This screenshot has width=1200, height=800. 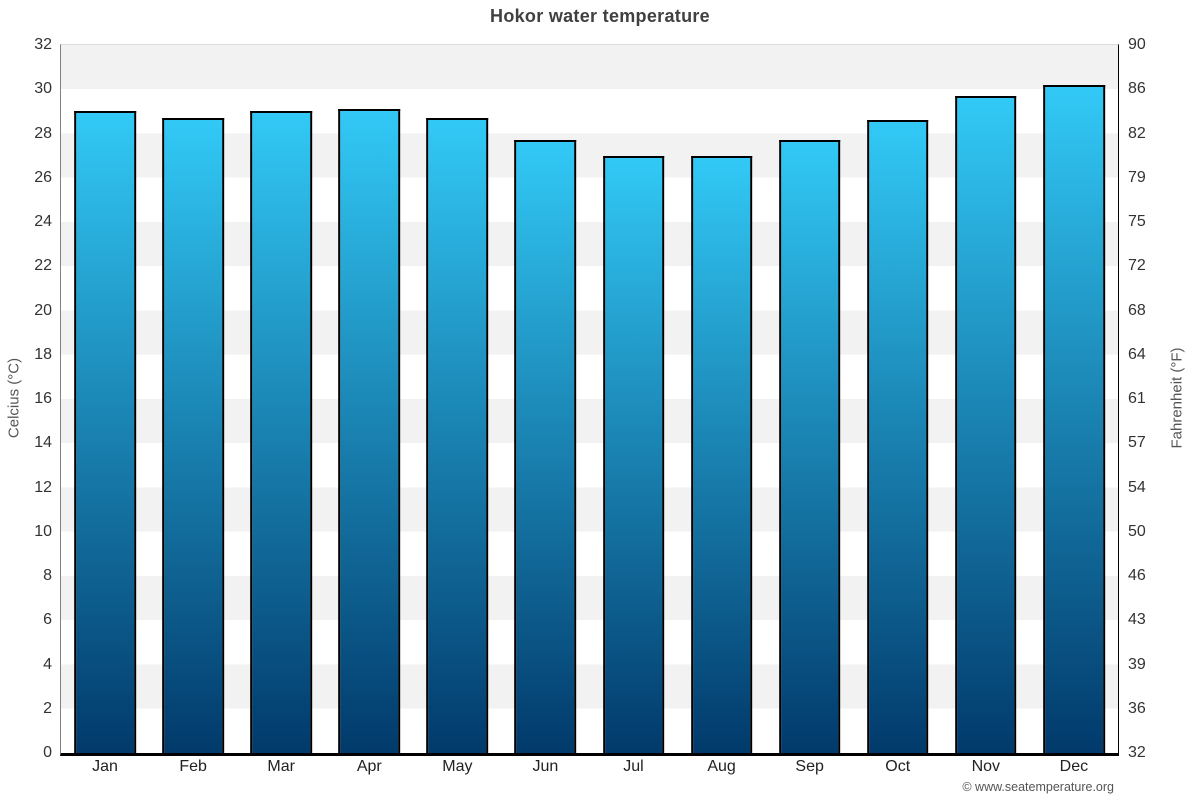 What do you see at coordinates (43, 221) in the screenshot?
I see `celsius-tick: 24` at bounding box center [43, 221].